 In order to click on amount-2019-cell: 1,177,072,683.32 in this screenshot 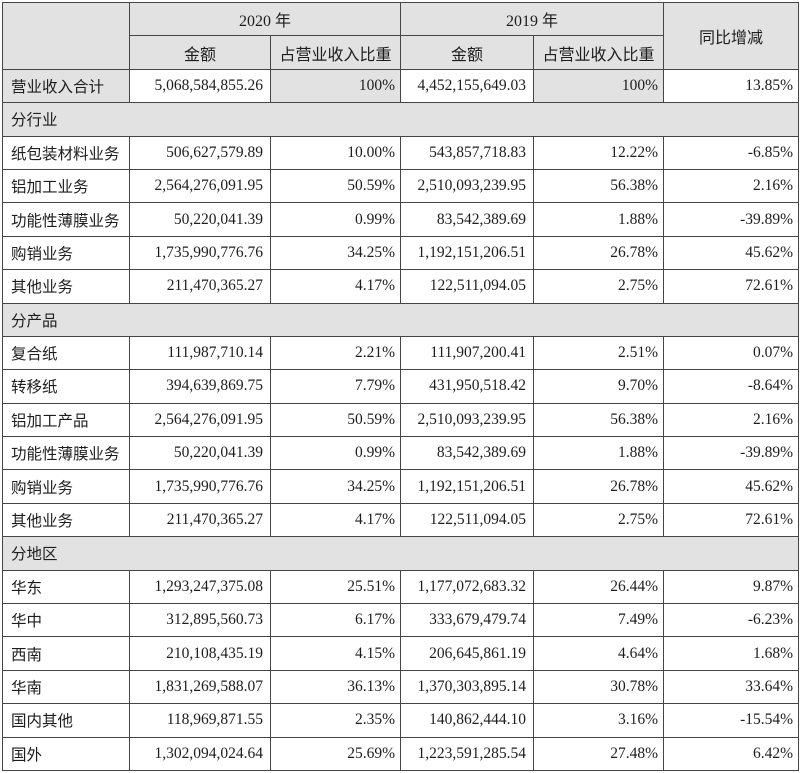, I will do `click(467, 587)`.